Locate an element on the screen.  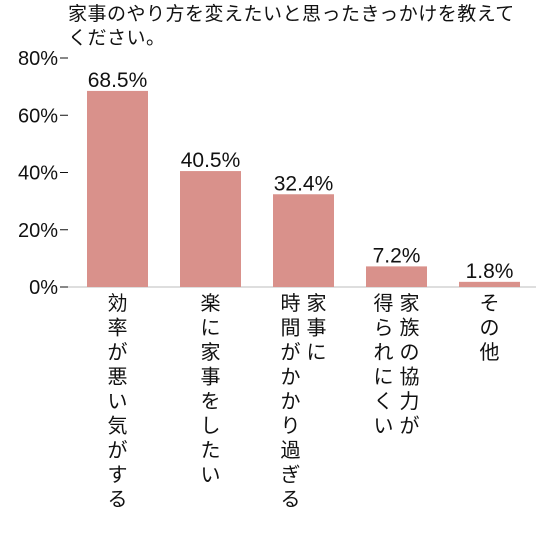
data-label: 40.5% is located at coordinates (211, 160).